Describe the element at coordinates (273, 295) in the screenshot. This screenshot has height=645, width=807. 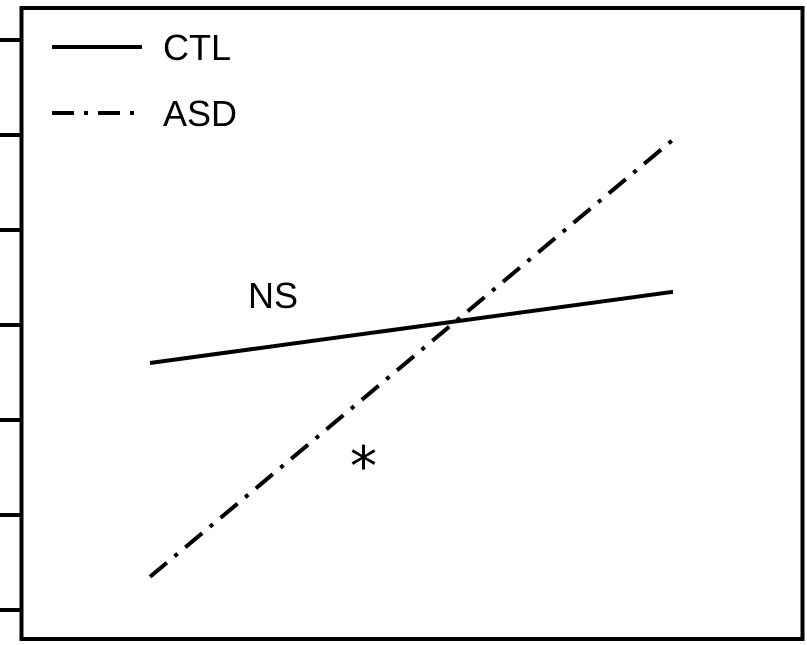
I see `annotation-ns: NS` at that location.